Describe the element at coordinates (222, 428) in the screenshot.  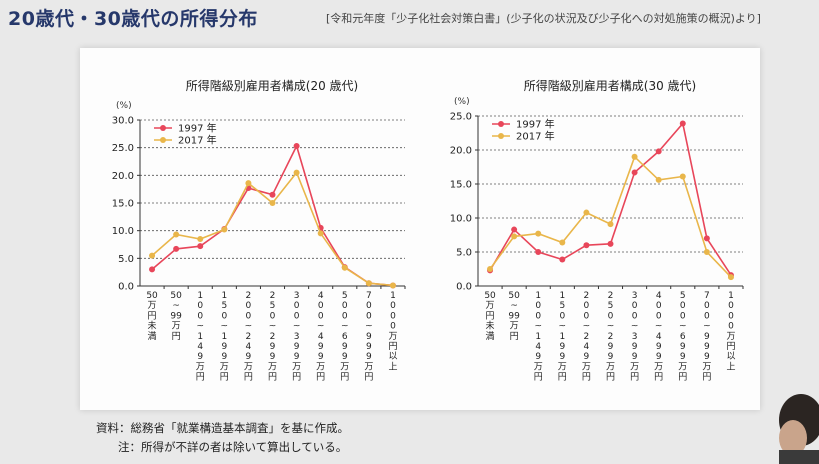
I see `data-source-note: 資料：総務省「就業構造基本調査」を基に作成。` at that location.